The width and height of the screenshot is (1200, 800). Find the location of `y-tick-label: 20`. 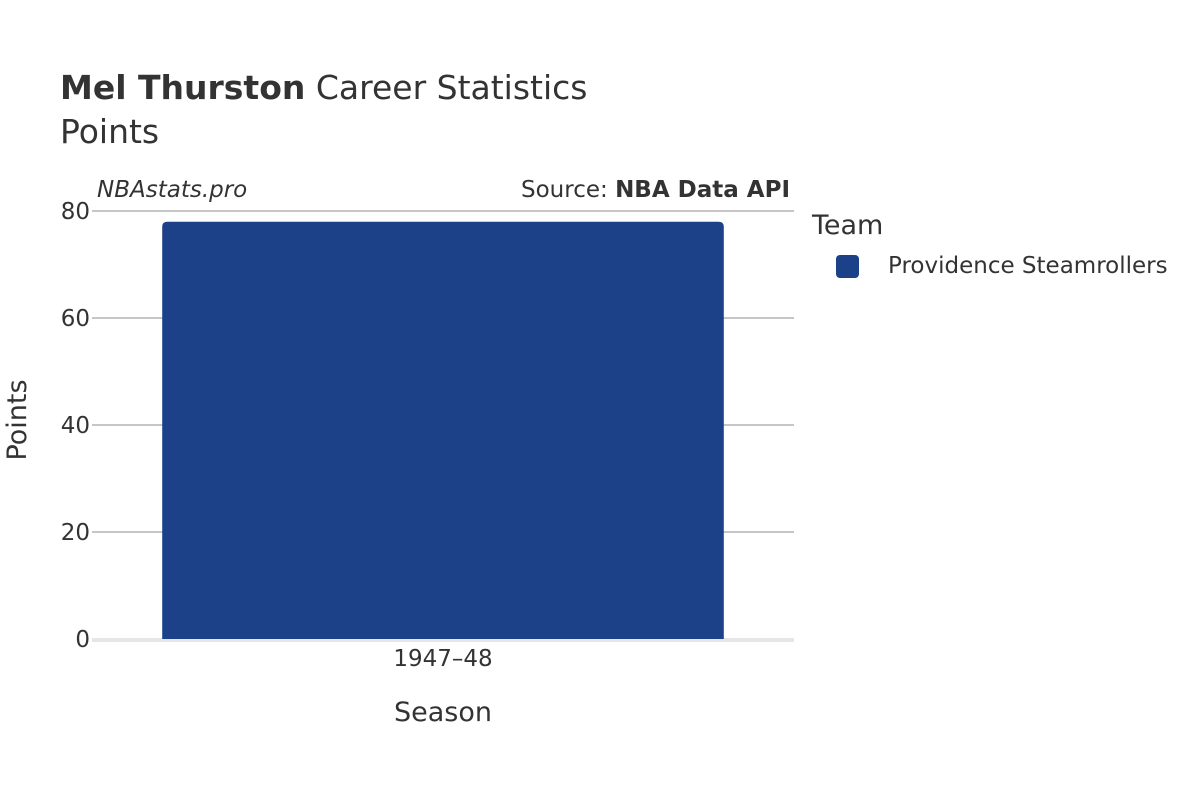

y-tick-label: 20 is located at coordinates (75, 533).